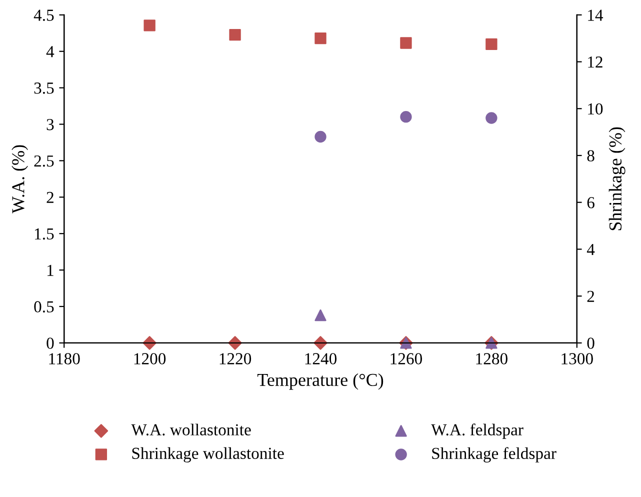 The image size is (641, 497). Describe the element at coordinates (44, 88) in the screenshot. I see `y-tick-label: 3.5` at that location.